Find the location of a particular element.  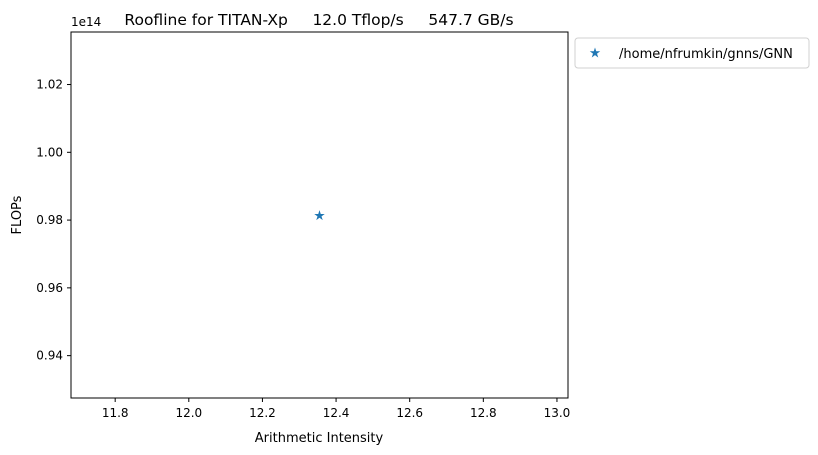

y-tick-label: 0.98 is located at coordinates (49, 220).